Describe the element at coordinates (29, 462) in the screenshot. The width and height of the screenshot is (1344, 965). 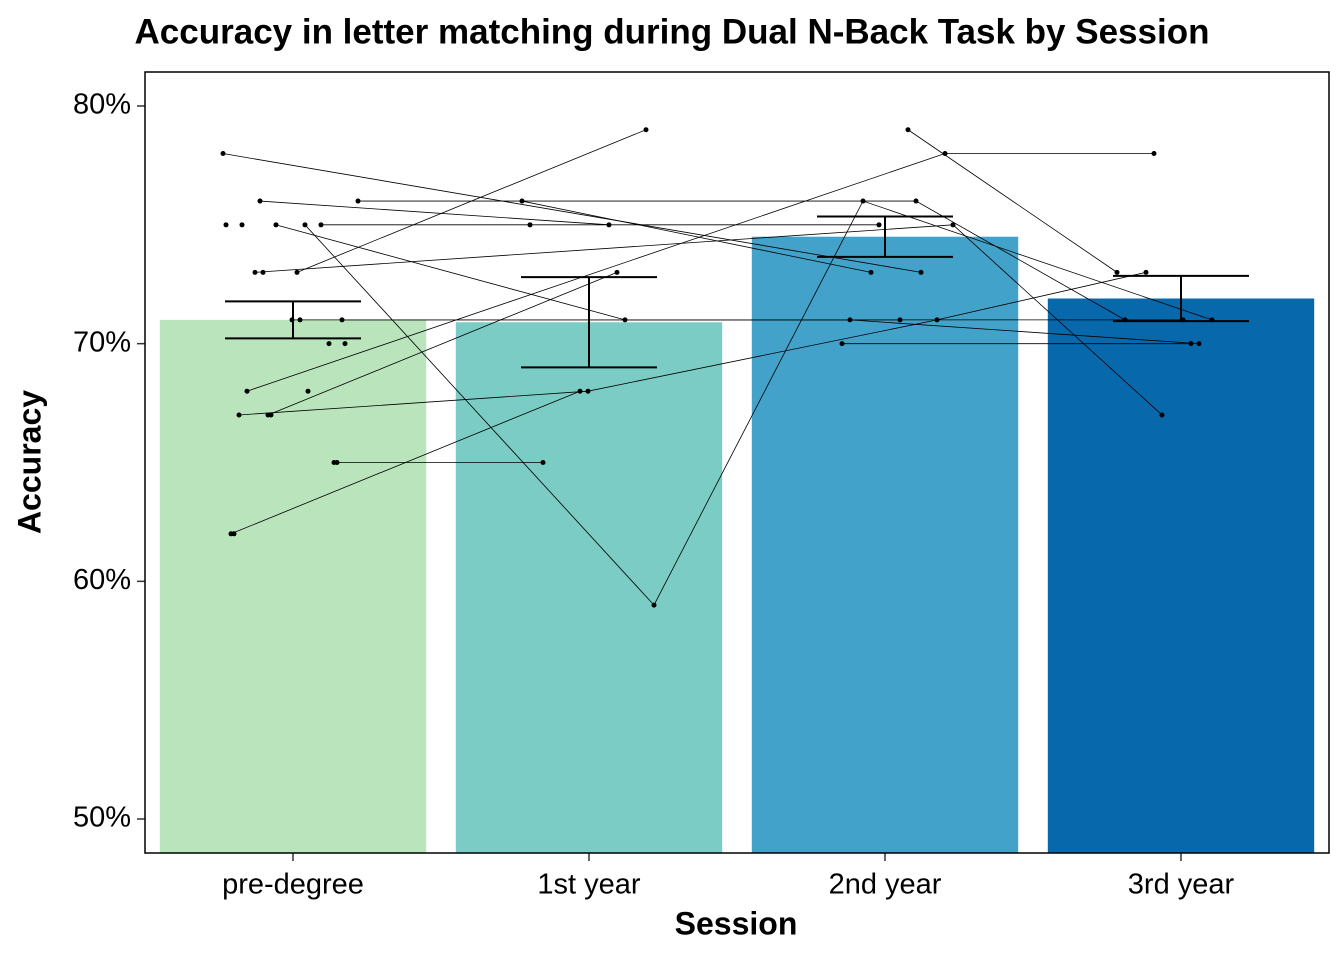
I see `y-axis-title: Accuracy` at that location.